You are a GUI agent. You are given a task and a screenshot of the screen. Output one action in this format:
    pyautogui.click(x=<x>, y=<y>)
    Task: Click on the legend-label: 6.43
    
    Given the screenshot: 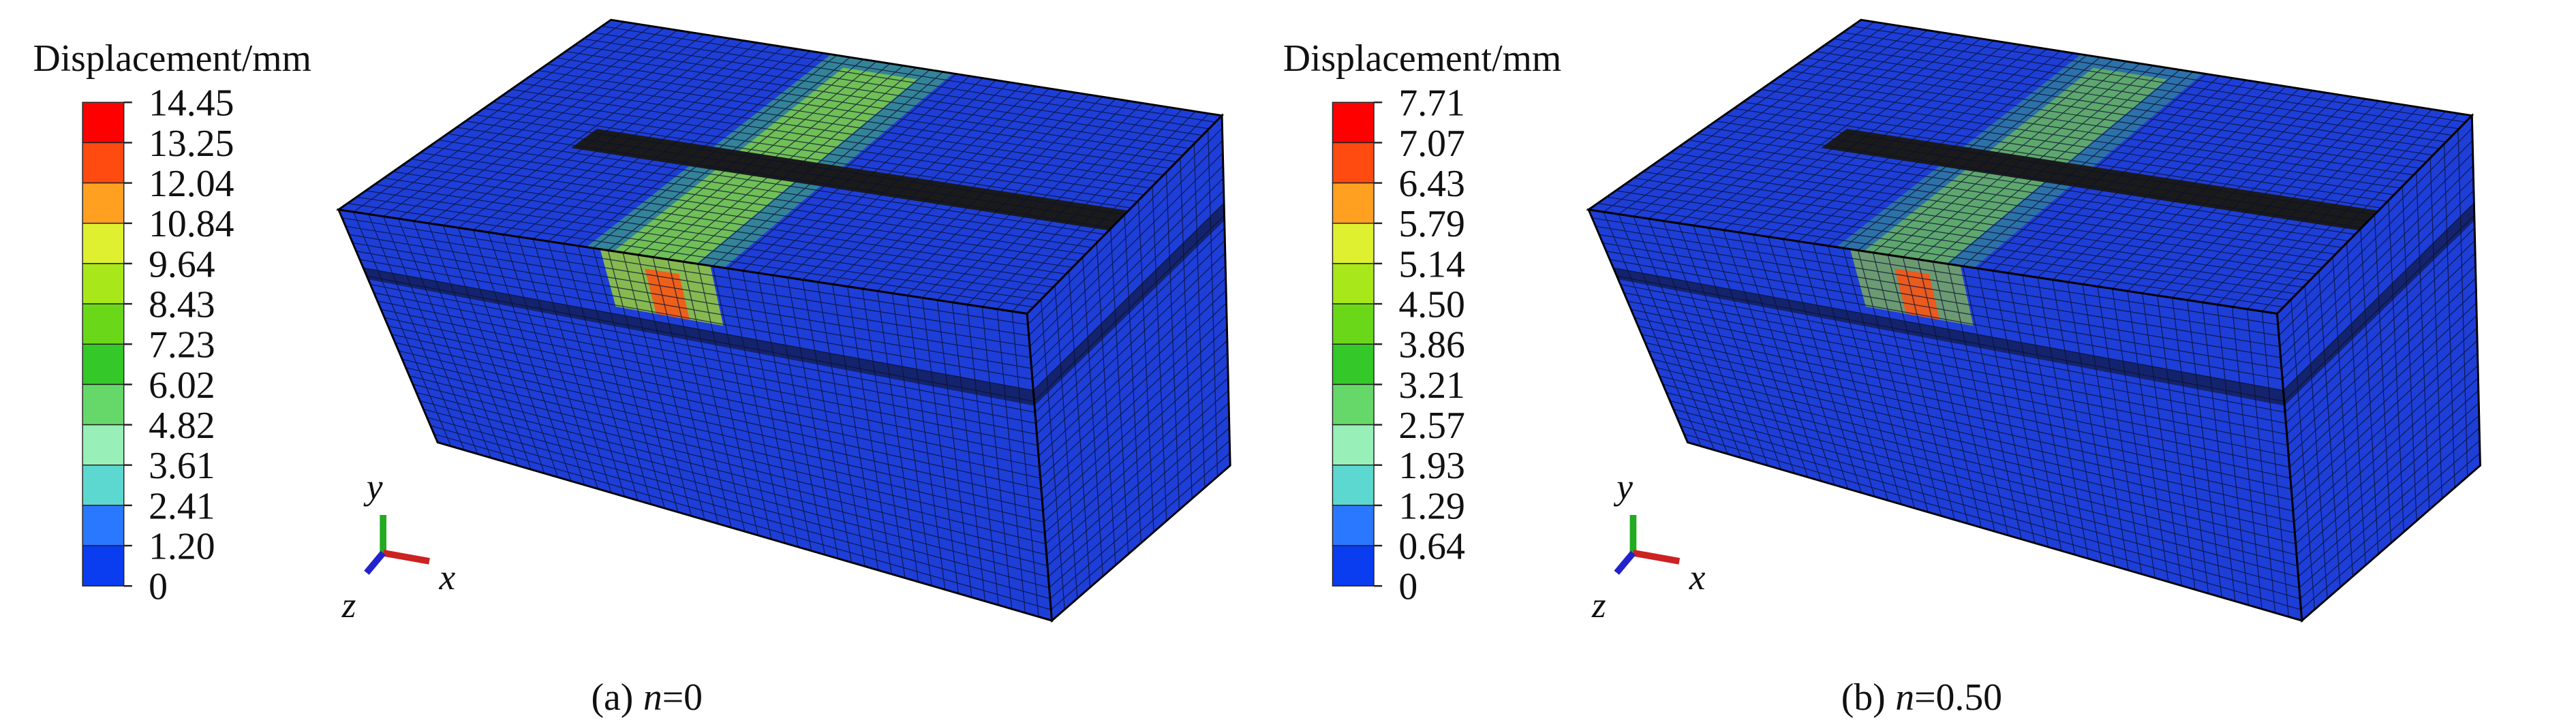 What is the action you would take?
    pyautogui.click(x=1431, y=184)
    